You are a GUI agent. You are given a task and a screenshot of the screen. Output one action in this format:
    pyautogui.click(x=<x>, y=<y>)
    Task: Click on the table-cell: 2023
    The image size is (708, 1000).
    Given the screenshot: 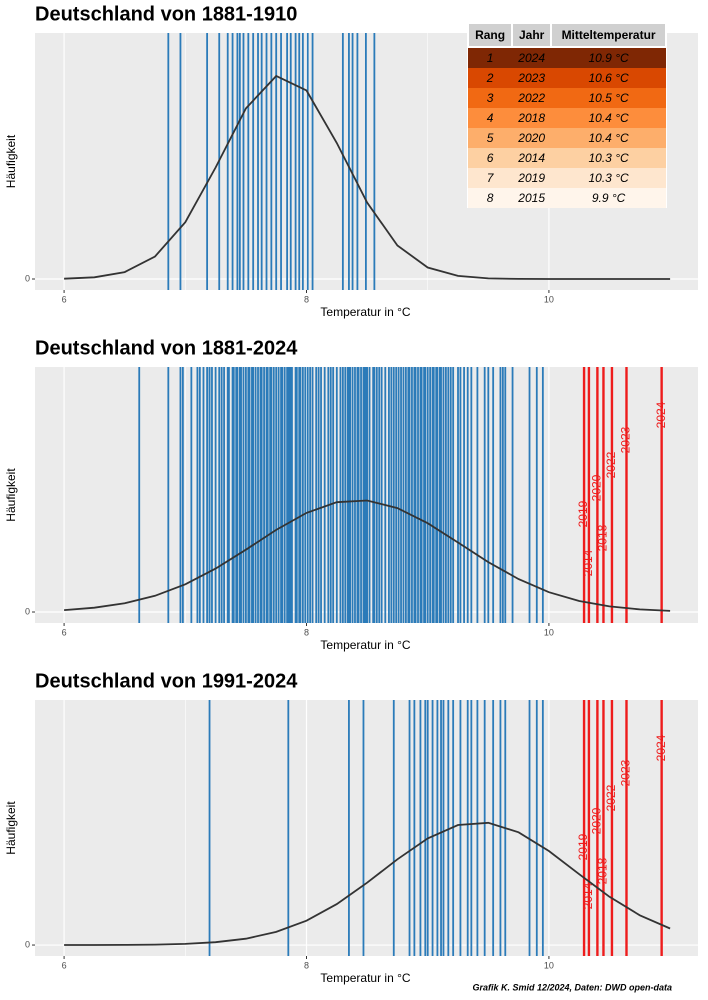 What is the action you would take?
    pyautogui.click(x=531, y=78)
    